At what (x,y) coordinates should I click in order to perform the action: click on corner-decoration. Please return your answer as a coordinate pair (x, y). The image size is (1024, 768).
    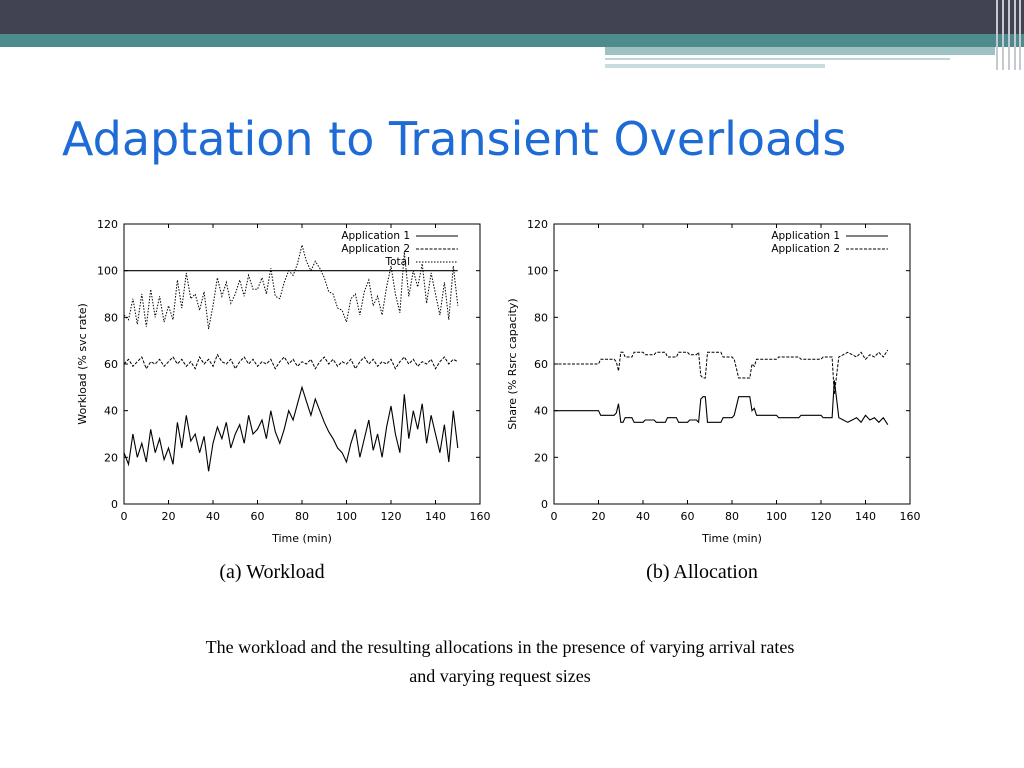
    Looking at the image, I should click on (1009, 35).